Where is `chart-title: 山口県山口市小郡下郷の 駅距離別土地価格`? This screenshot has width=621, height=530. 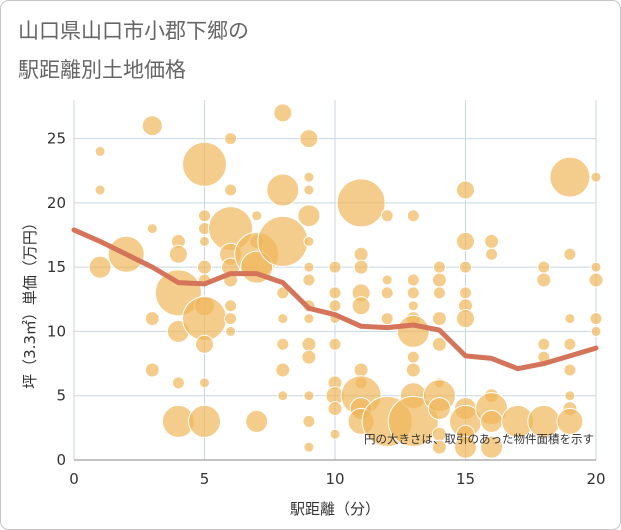
chart-title: 山口県山口市小郡下郷の 駅距離別土地価格 is located at coordinates (133, 50).